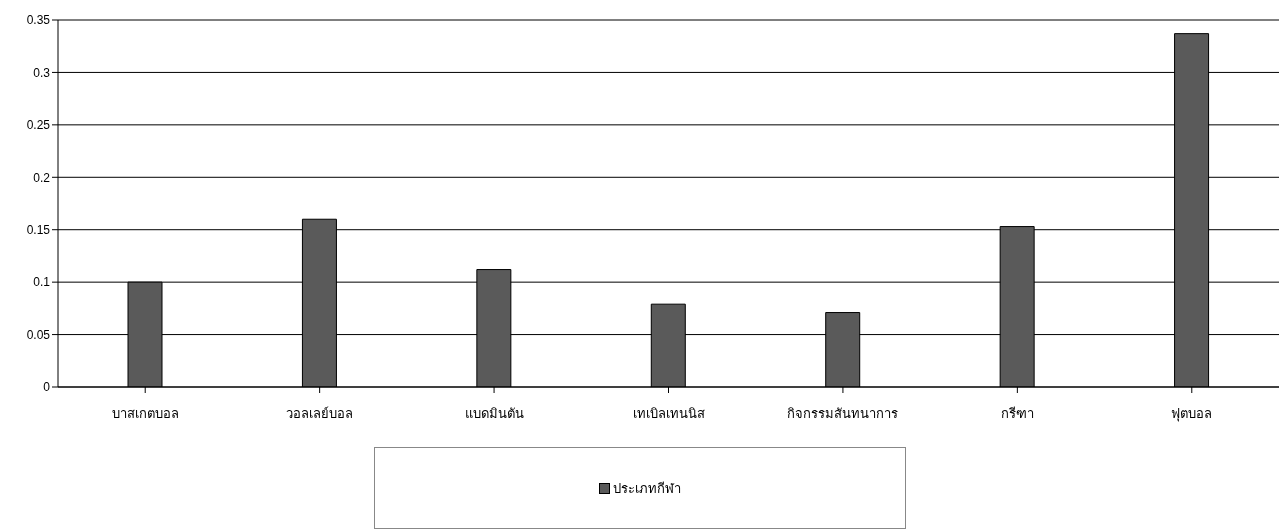  Describe the element at coordinates (1017, 414) in the screenshot. I see `x-tick-label: กรีฑา` at that location.